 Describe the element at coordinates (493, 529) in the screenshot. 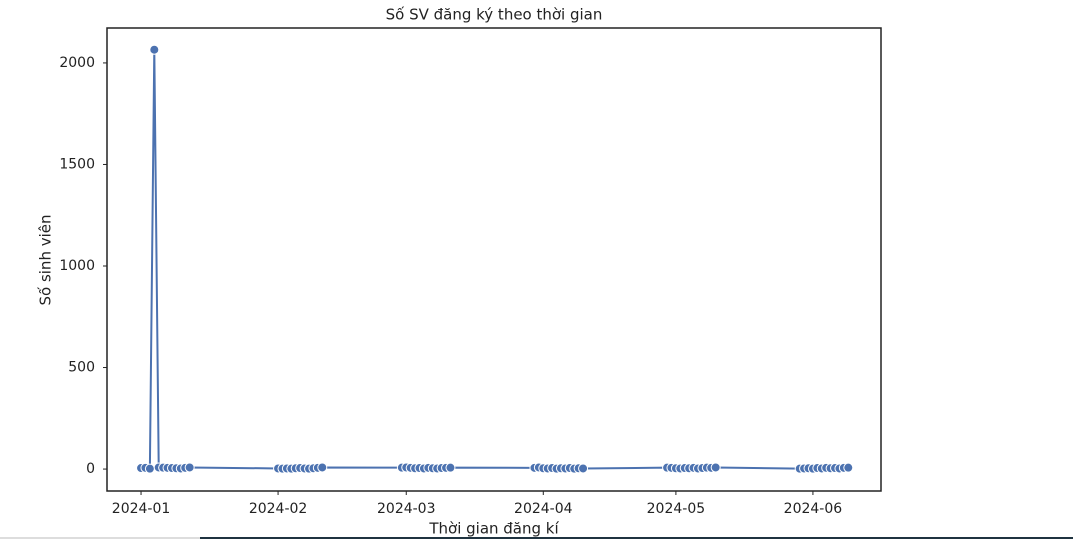

I see `x-axis-label: Thời gian đăng kí` at that location.